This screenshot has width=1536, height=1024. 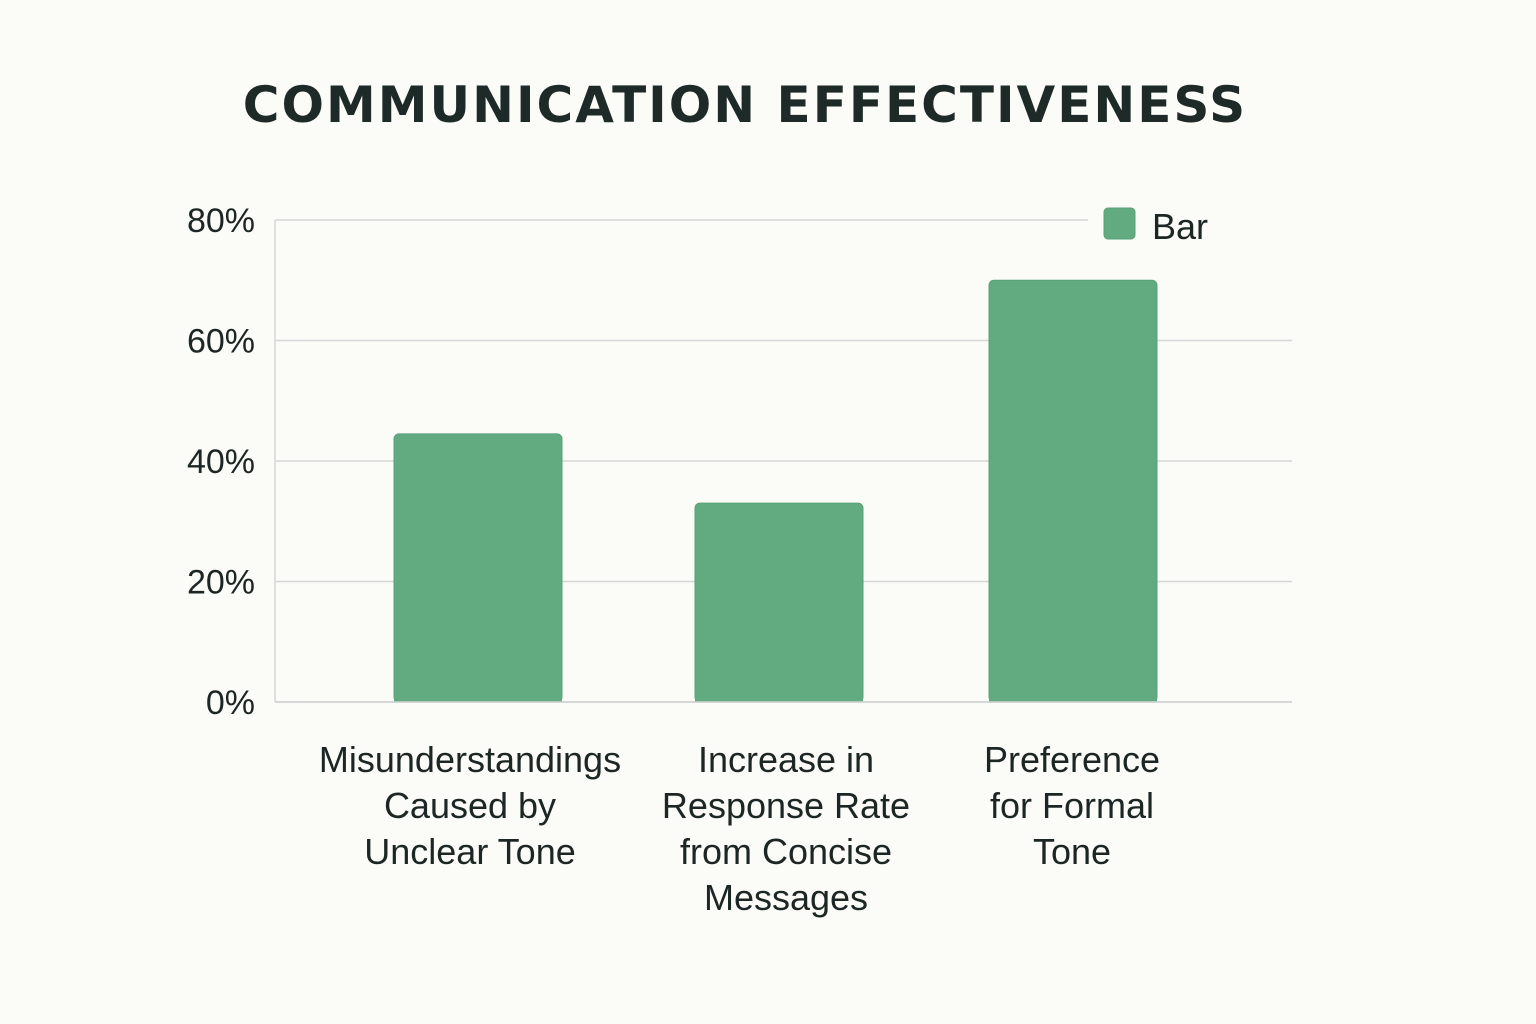 I want to click on y-tick-label: 60%, so click(x=221, y=342).